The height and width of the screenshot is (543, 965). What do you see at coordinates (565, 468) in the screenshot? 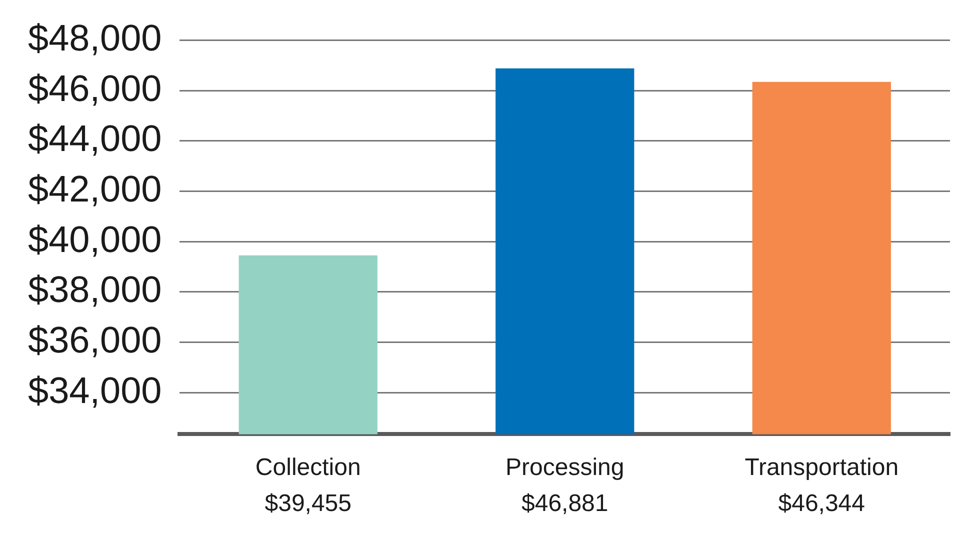
I see `x-tick-label: Processing` at bounding box center [565, 468].